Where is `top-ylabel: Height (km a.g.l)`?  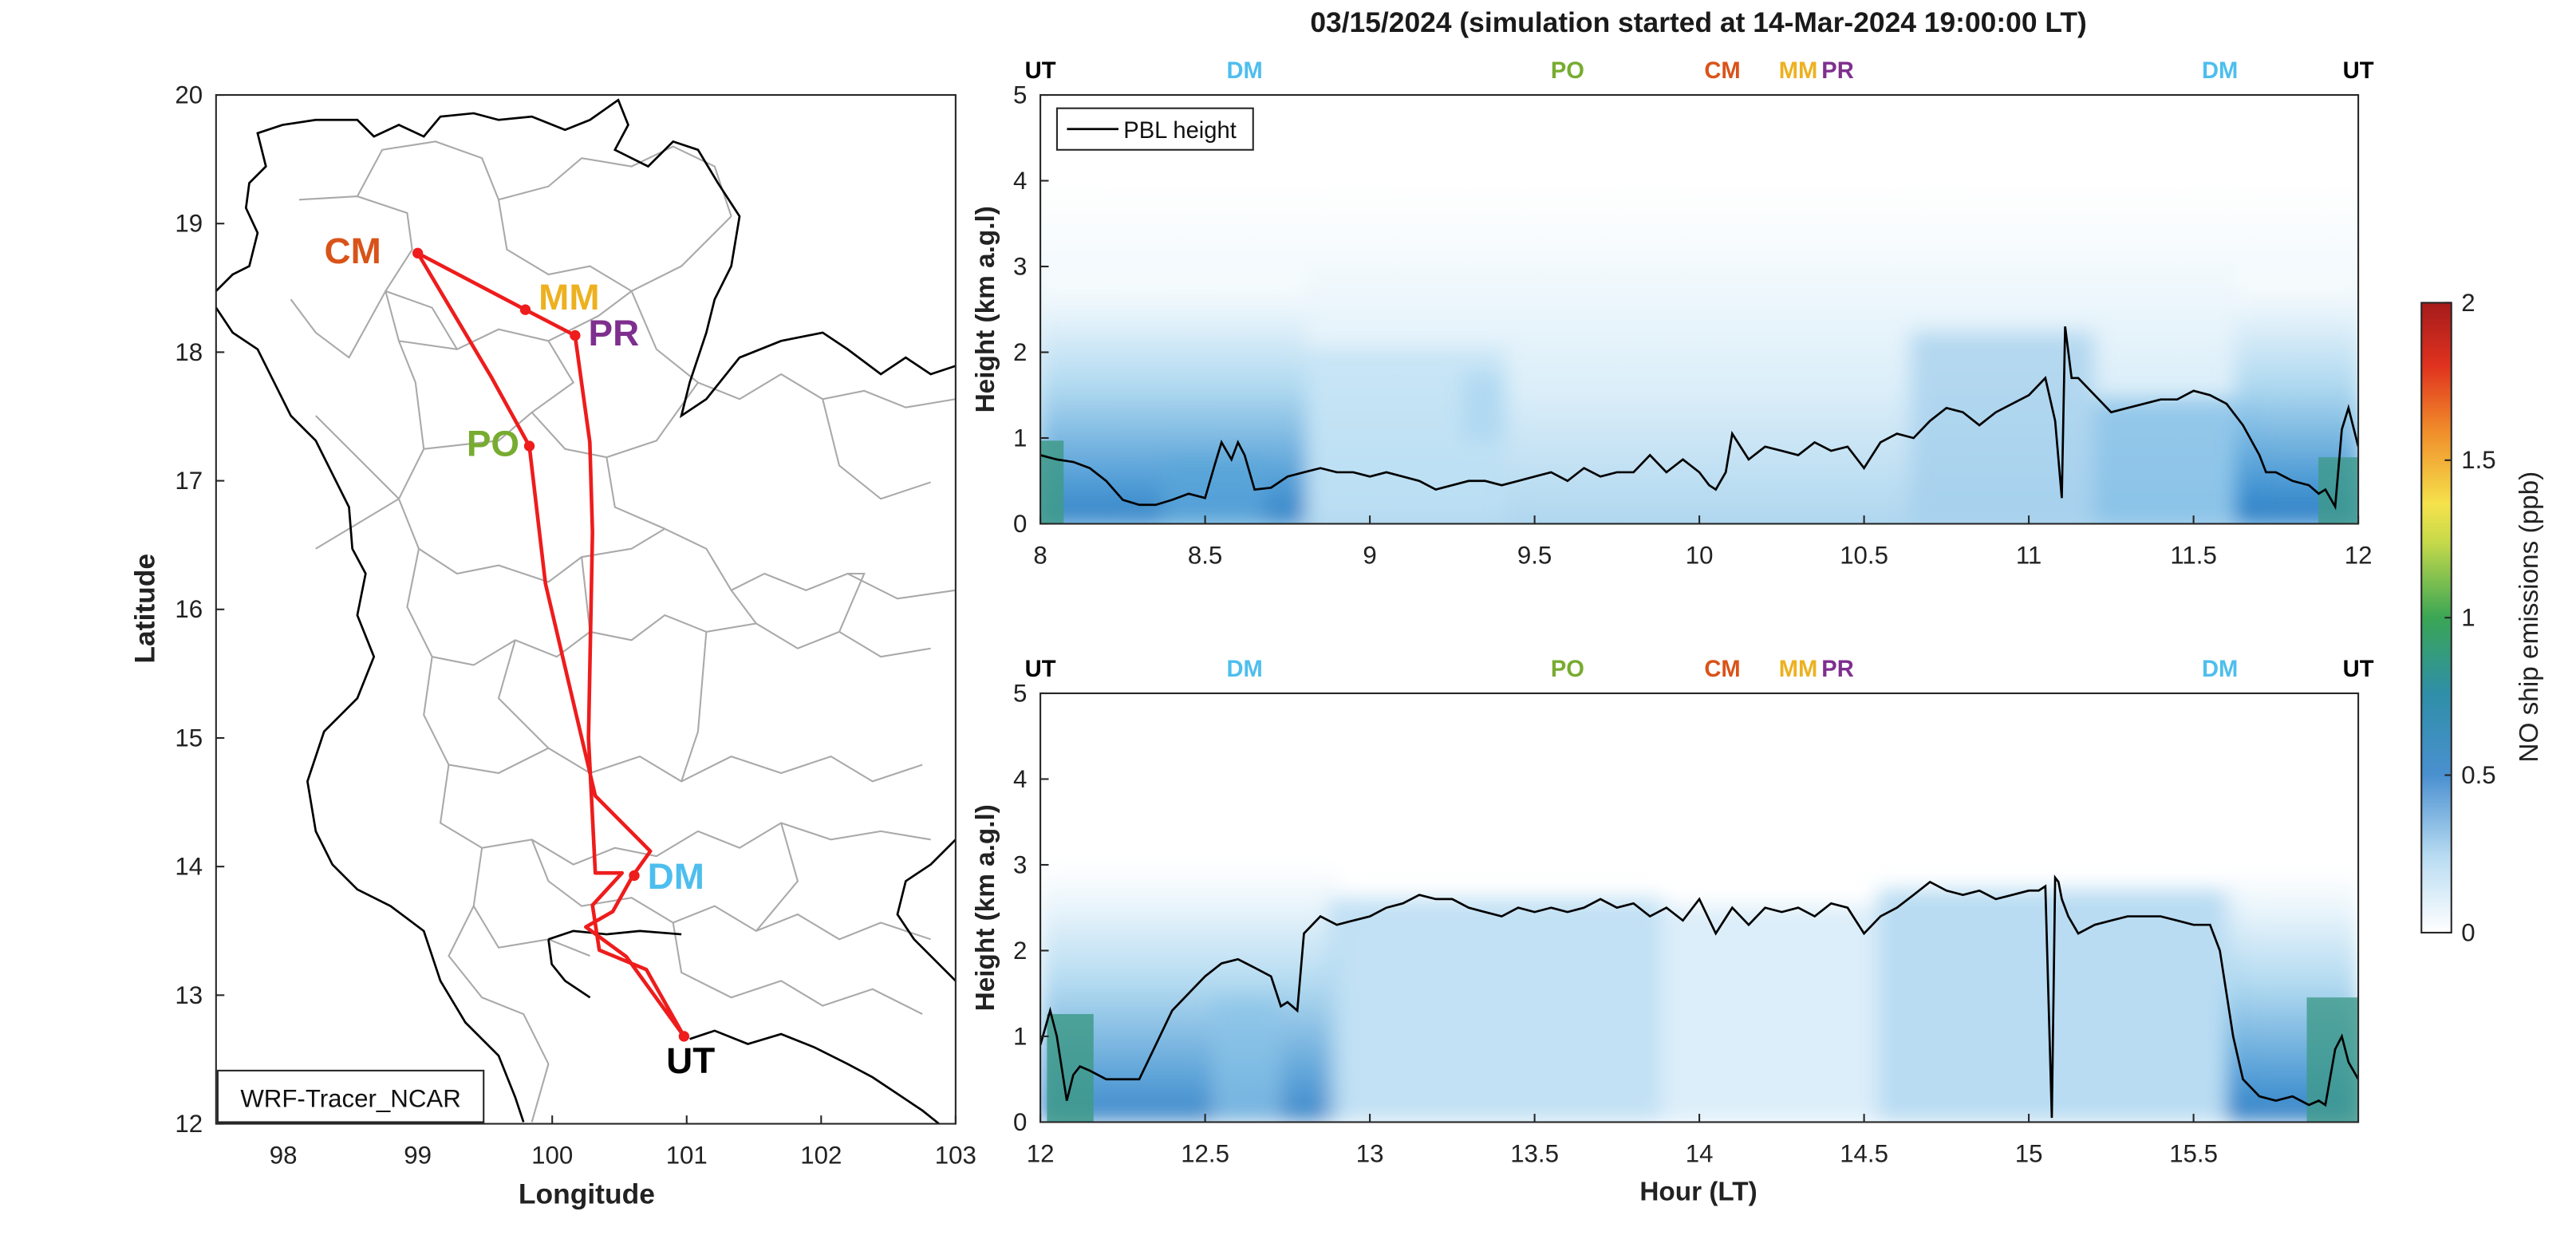 top-ylabel: Height (km a.g.l) is located at coordinates (985, 309).